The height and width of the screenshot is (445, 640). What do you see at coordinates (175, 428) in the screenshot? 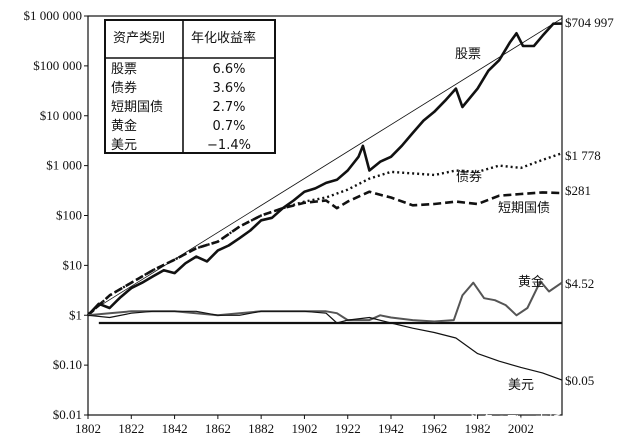
I see `x-tick-label: 1842` at bounding box center [175, 428].